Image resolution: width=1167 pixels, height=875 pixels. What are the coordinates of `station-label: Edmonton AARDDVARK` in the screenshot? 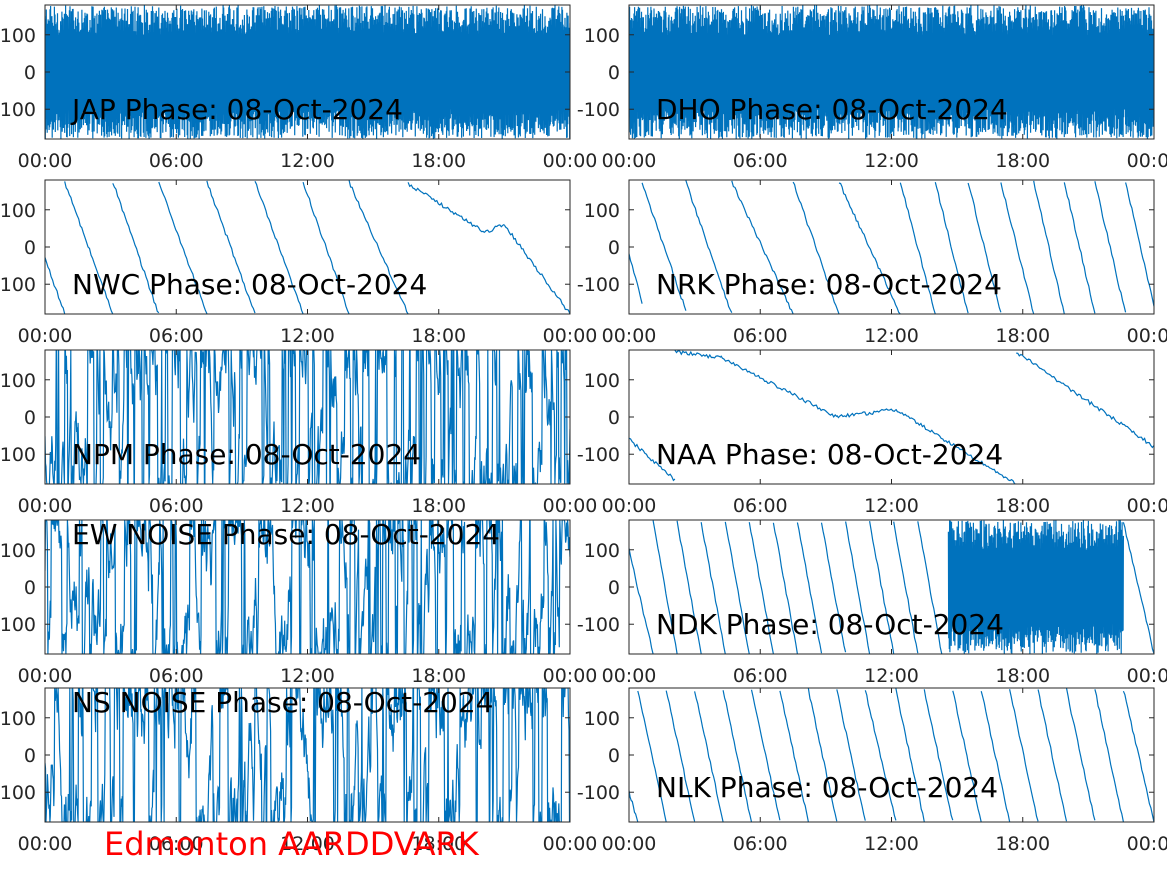 It's located at (291, 844).